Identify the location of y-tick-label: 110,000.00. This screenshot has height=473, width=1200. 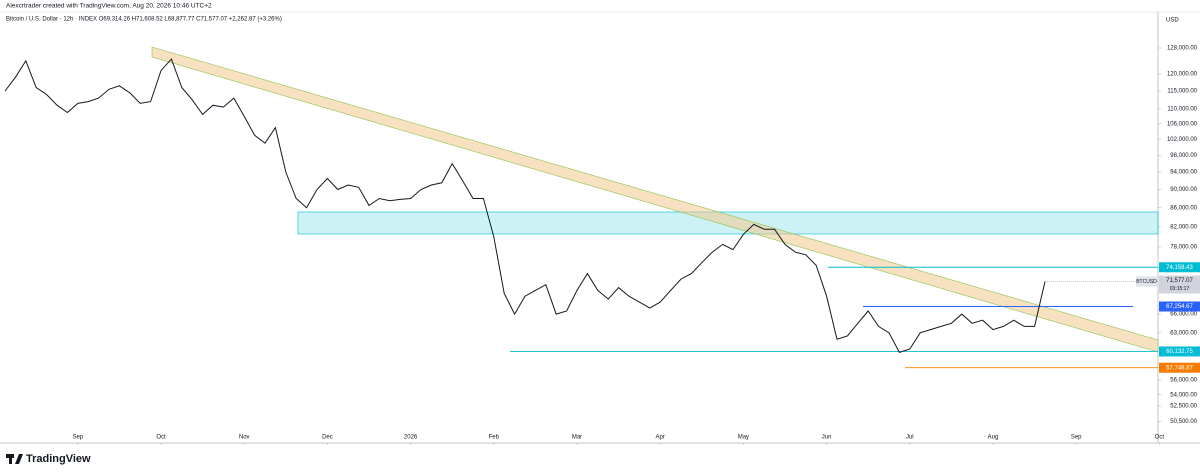
(1182, 109).